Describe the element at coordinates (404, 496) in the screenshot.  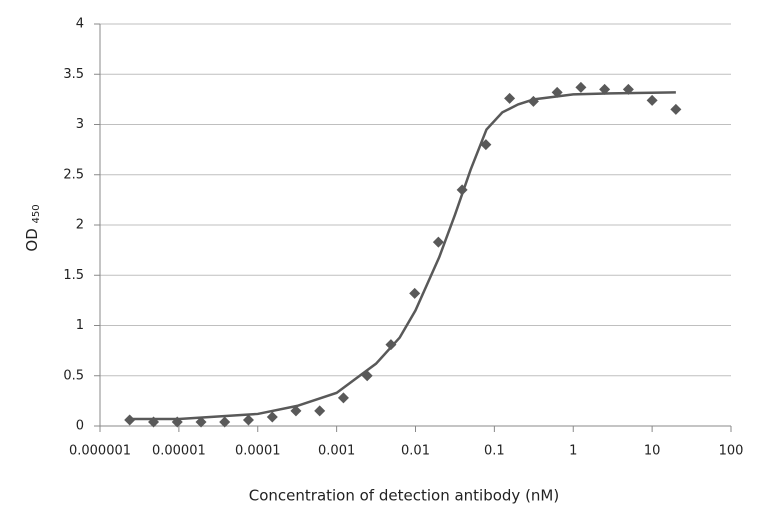
I see `x-axis-title: Concentration of detection antibody (nM)` at that location.